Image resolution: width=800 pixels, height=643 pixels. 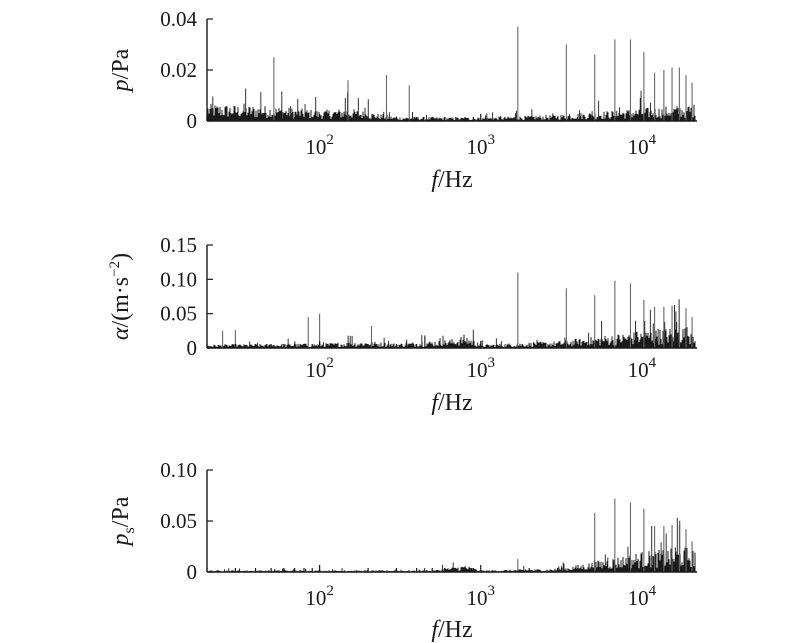 What do you see at coordinates (178, 70) in the screenshot?
I see `y-tick-label: 0.02` at bounding box center [178, 70].